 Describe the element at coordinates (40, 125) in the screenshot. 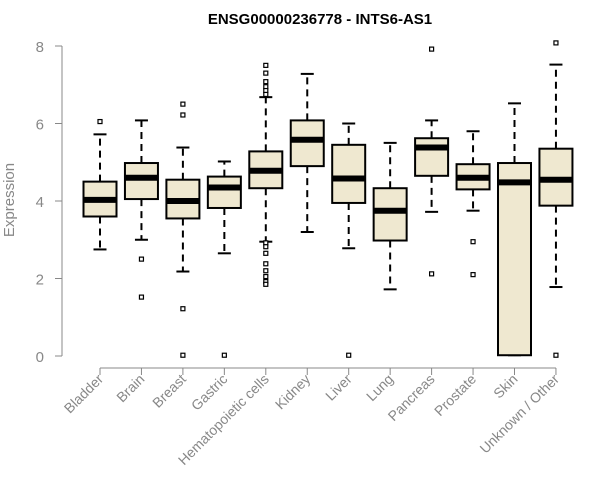

I see `y-tick-label: 6` at that location.